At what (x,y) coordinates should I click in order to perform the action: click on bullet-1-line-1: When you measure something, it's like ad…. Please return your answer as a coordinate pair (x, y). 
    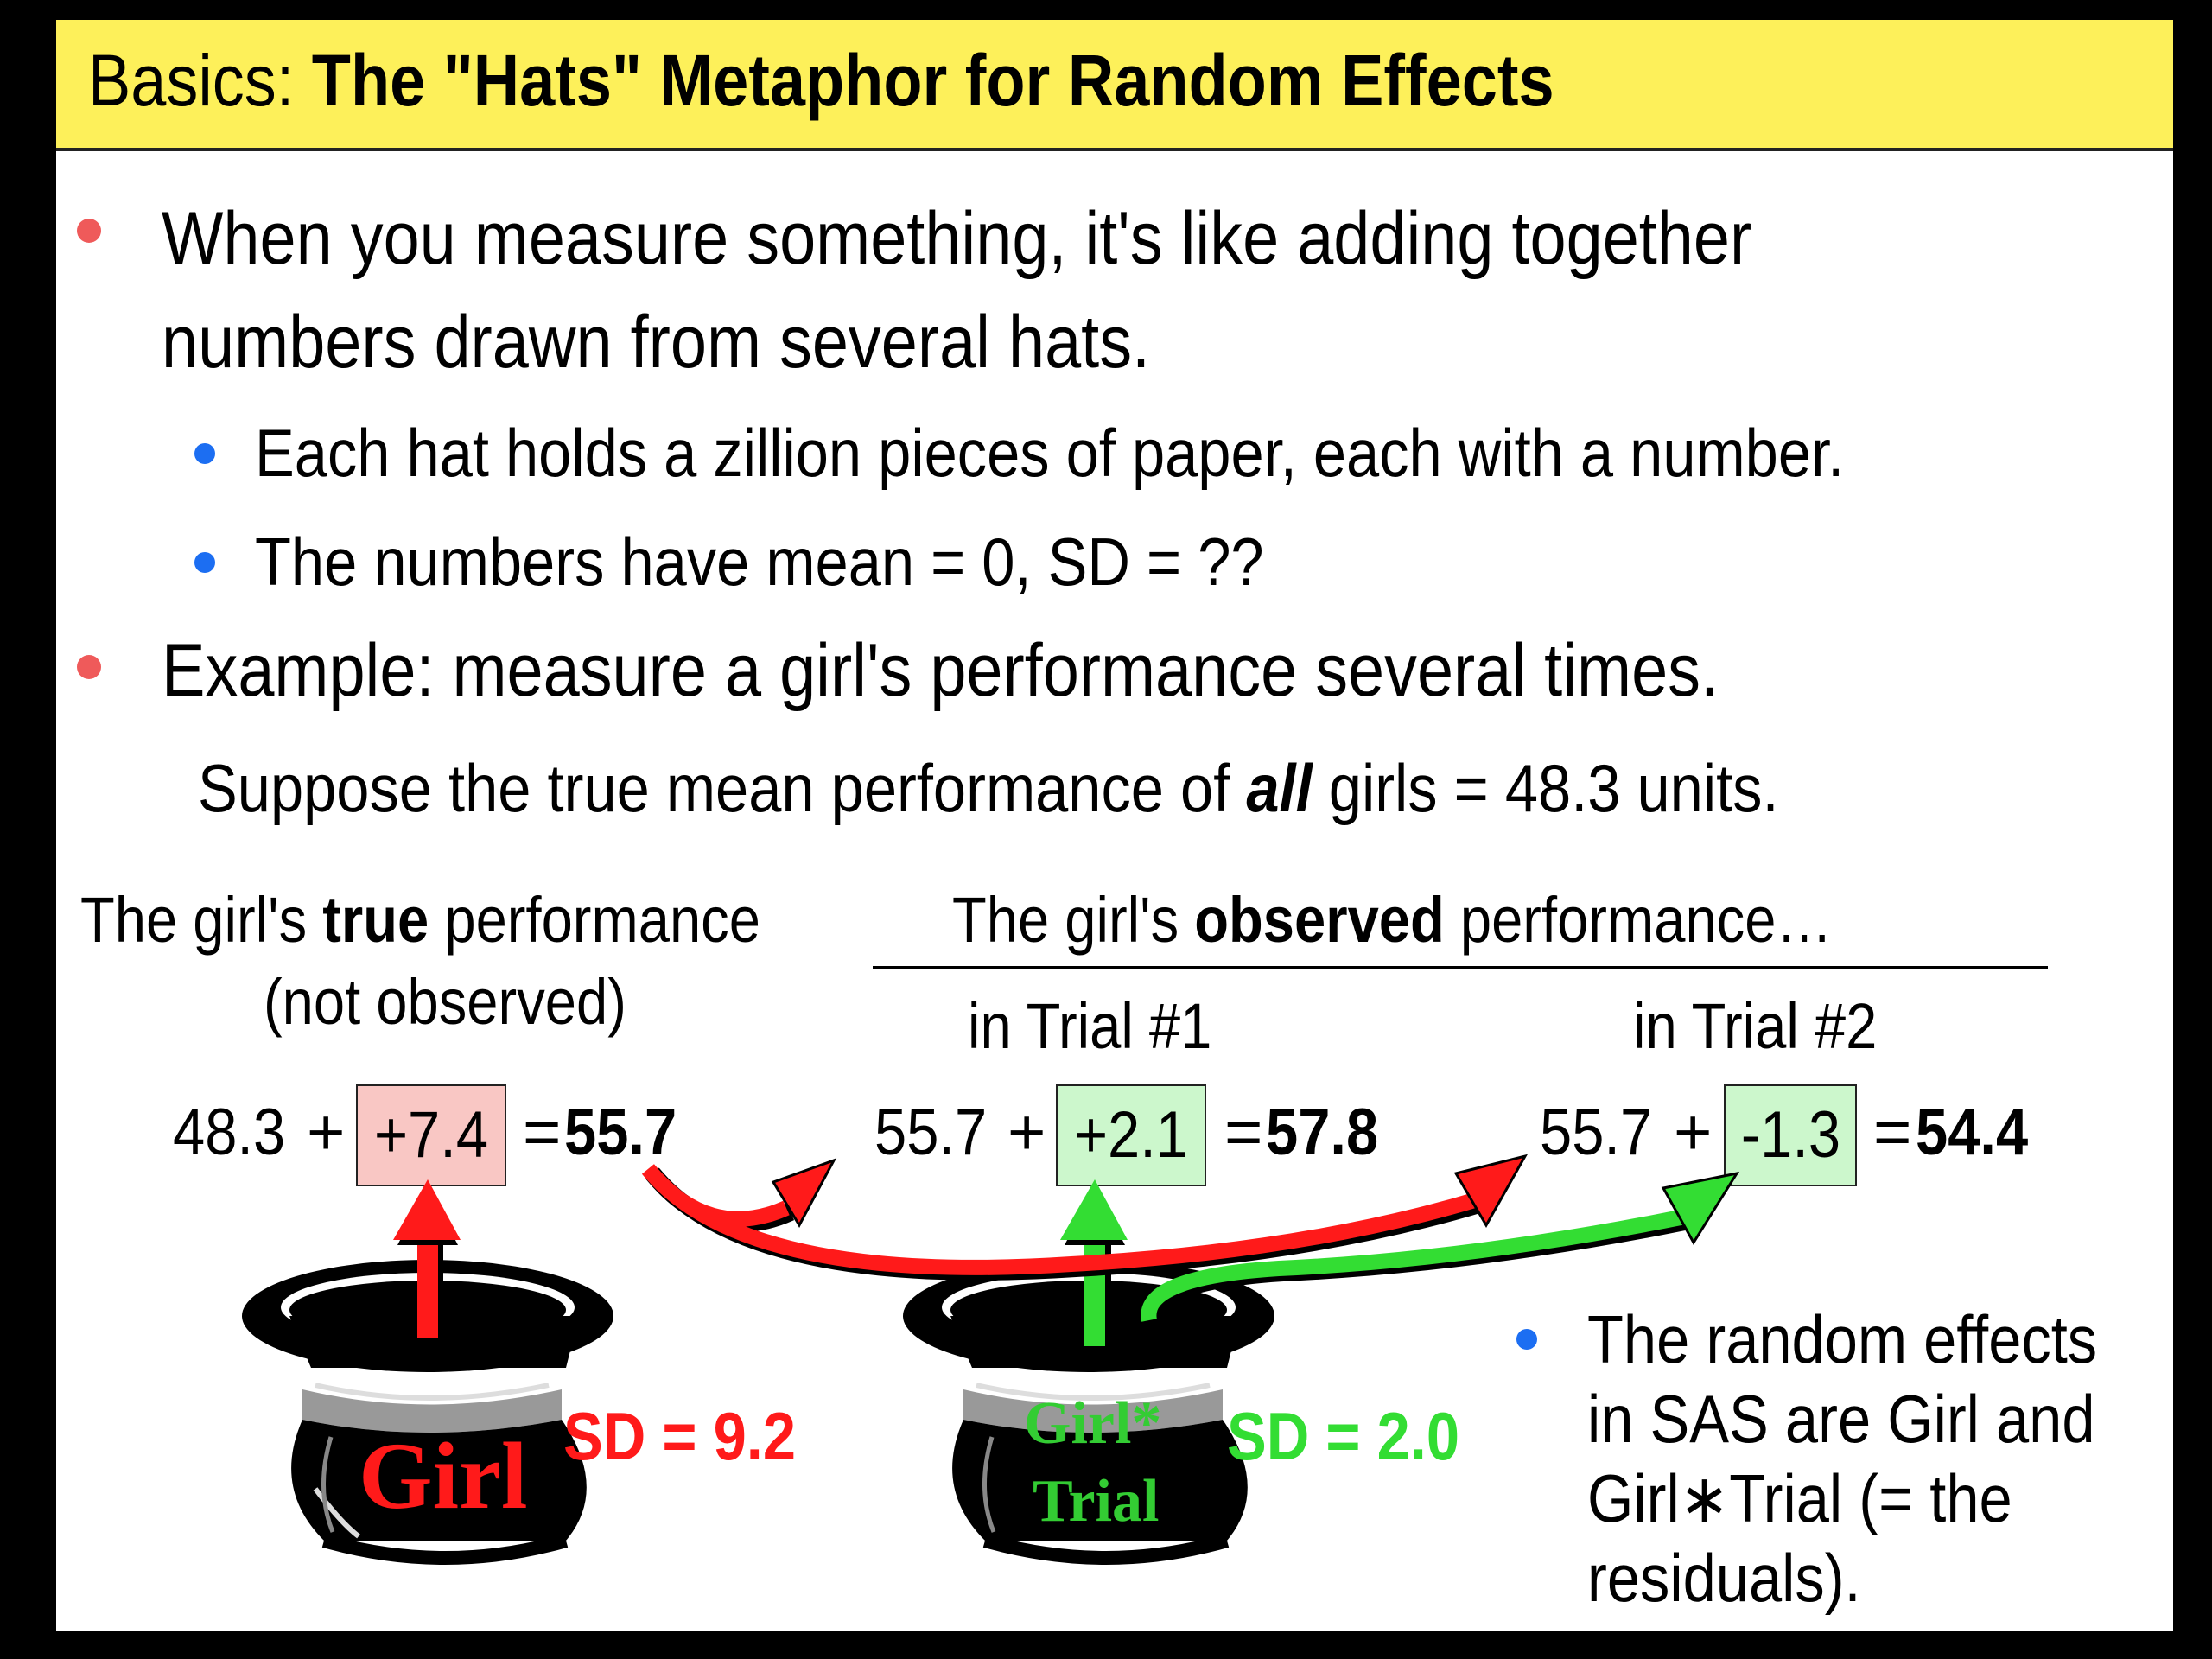
    Looking at the image, I should click on (957, 238).